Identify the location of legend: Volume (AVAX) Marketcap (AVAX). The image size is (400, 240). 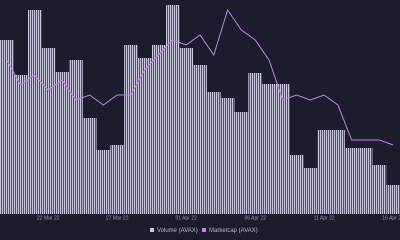
(204, 231).